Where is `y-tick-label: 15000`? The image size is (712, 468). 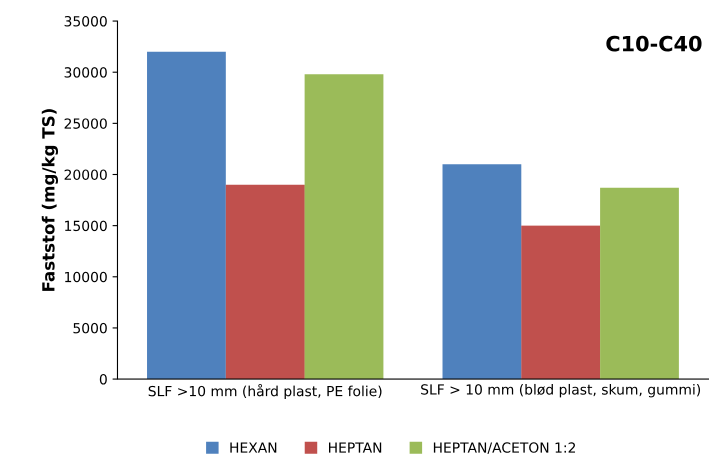
y-tick-label: 15000 is located at coordinates (86, 226).